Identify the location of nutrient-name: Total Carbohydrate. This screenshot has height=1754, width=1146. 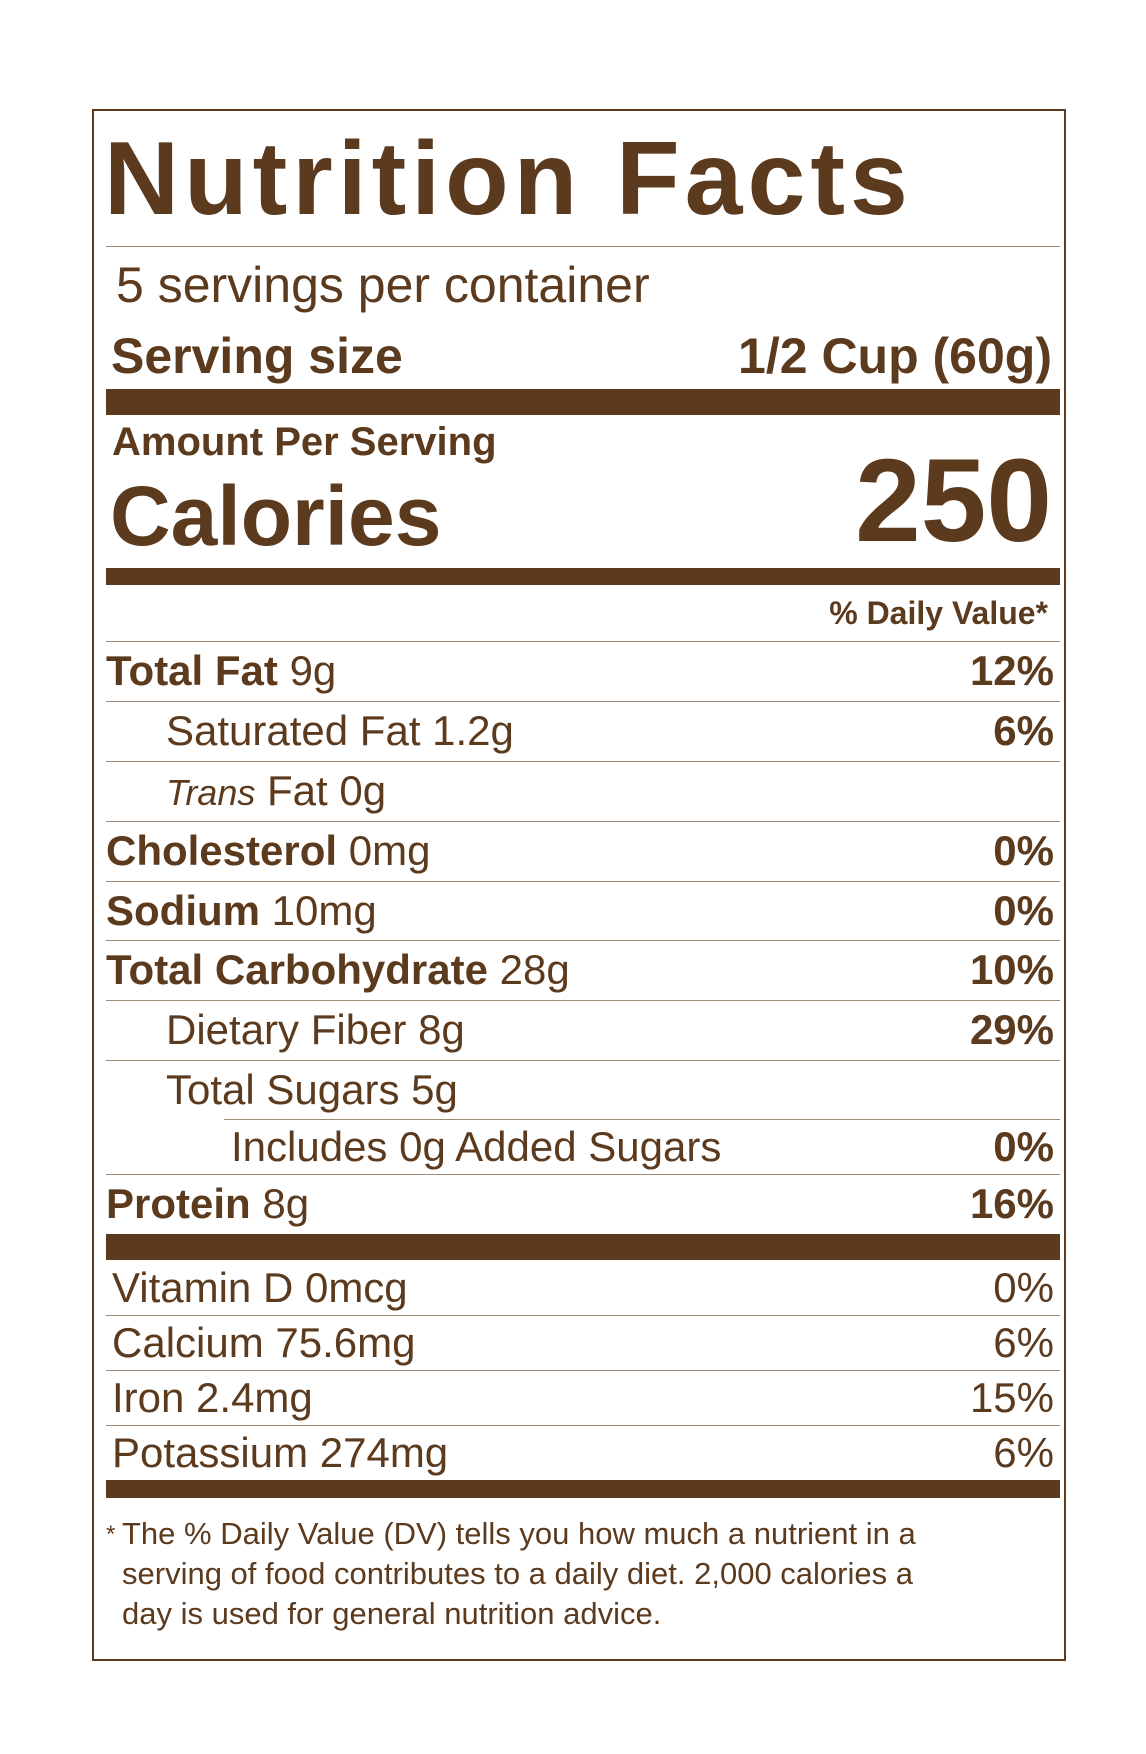
(297, 969).